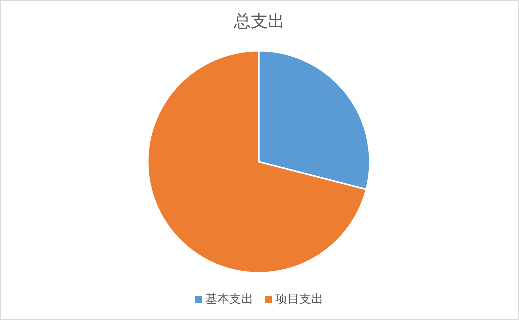 The image size is (519, 320). I want to click on chart-title: 总支出, so click(259, 22).